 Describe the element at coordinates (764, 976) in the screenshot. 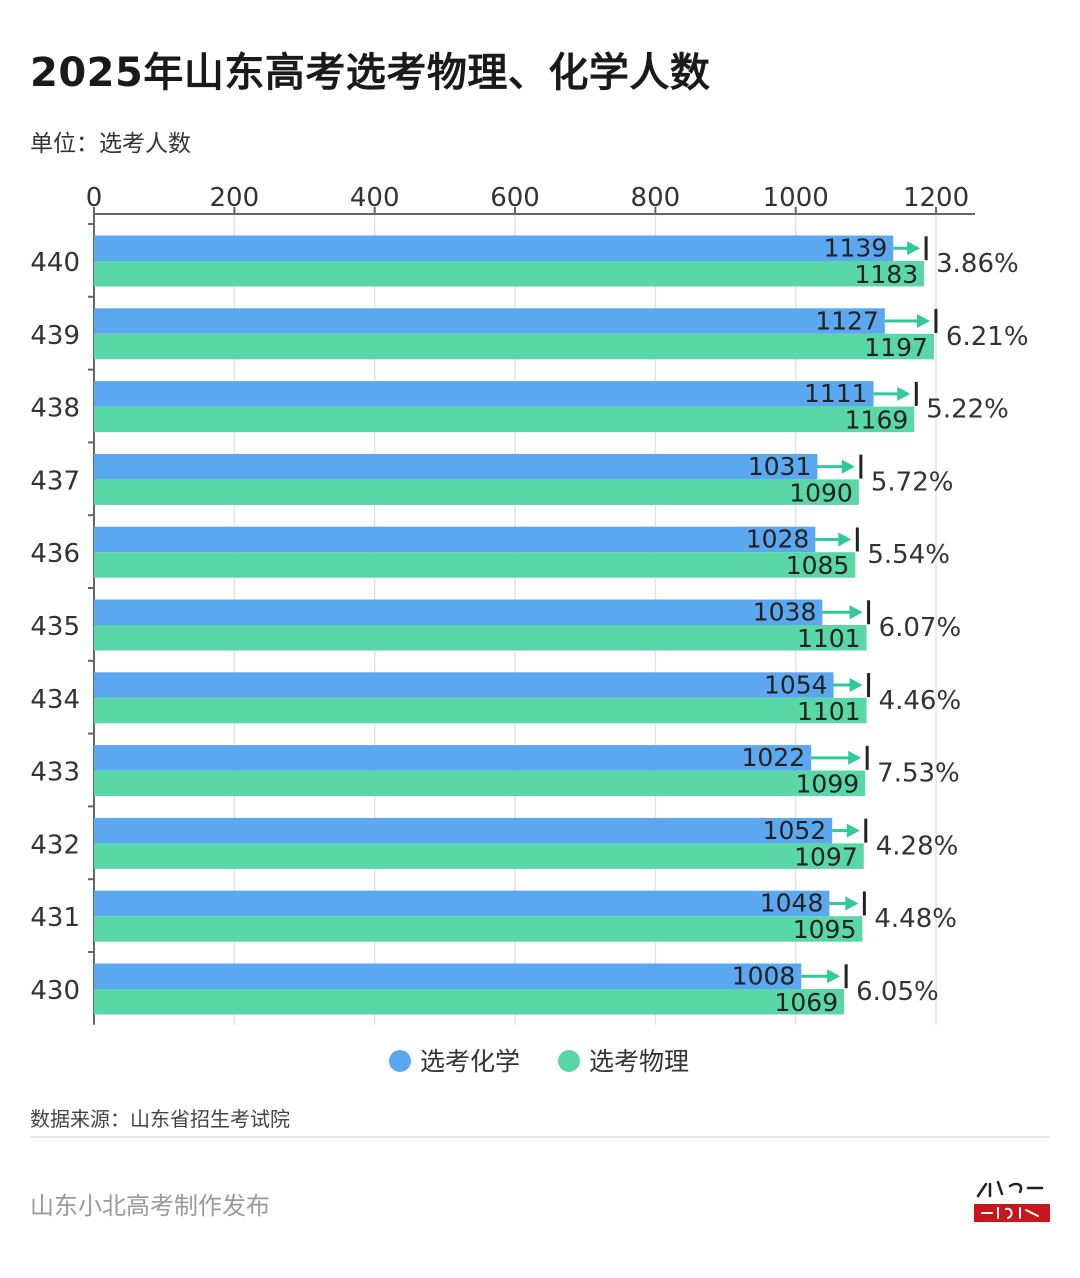

I see `chemistry-value-label: 1008` at that location.